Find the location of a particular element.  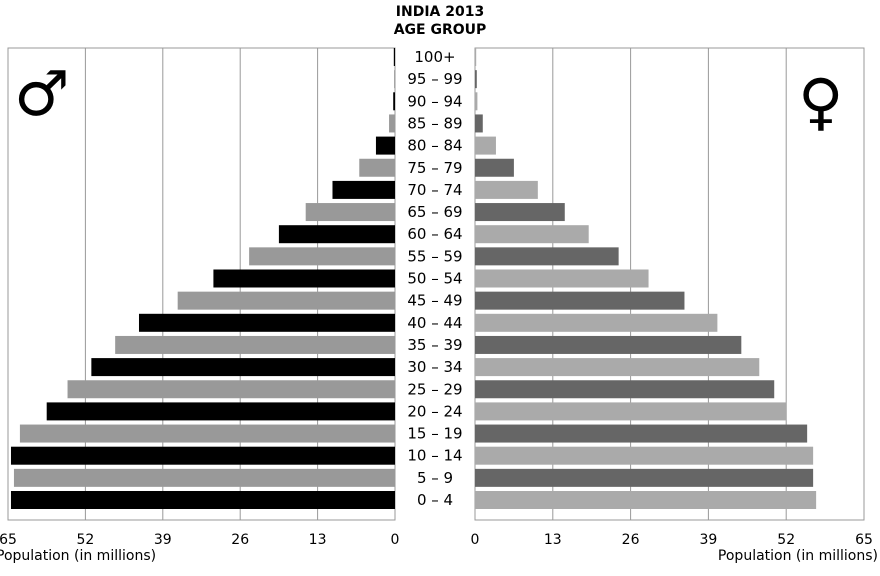

age-group-label: 10 – 14 is located at coordinates (434, 456).